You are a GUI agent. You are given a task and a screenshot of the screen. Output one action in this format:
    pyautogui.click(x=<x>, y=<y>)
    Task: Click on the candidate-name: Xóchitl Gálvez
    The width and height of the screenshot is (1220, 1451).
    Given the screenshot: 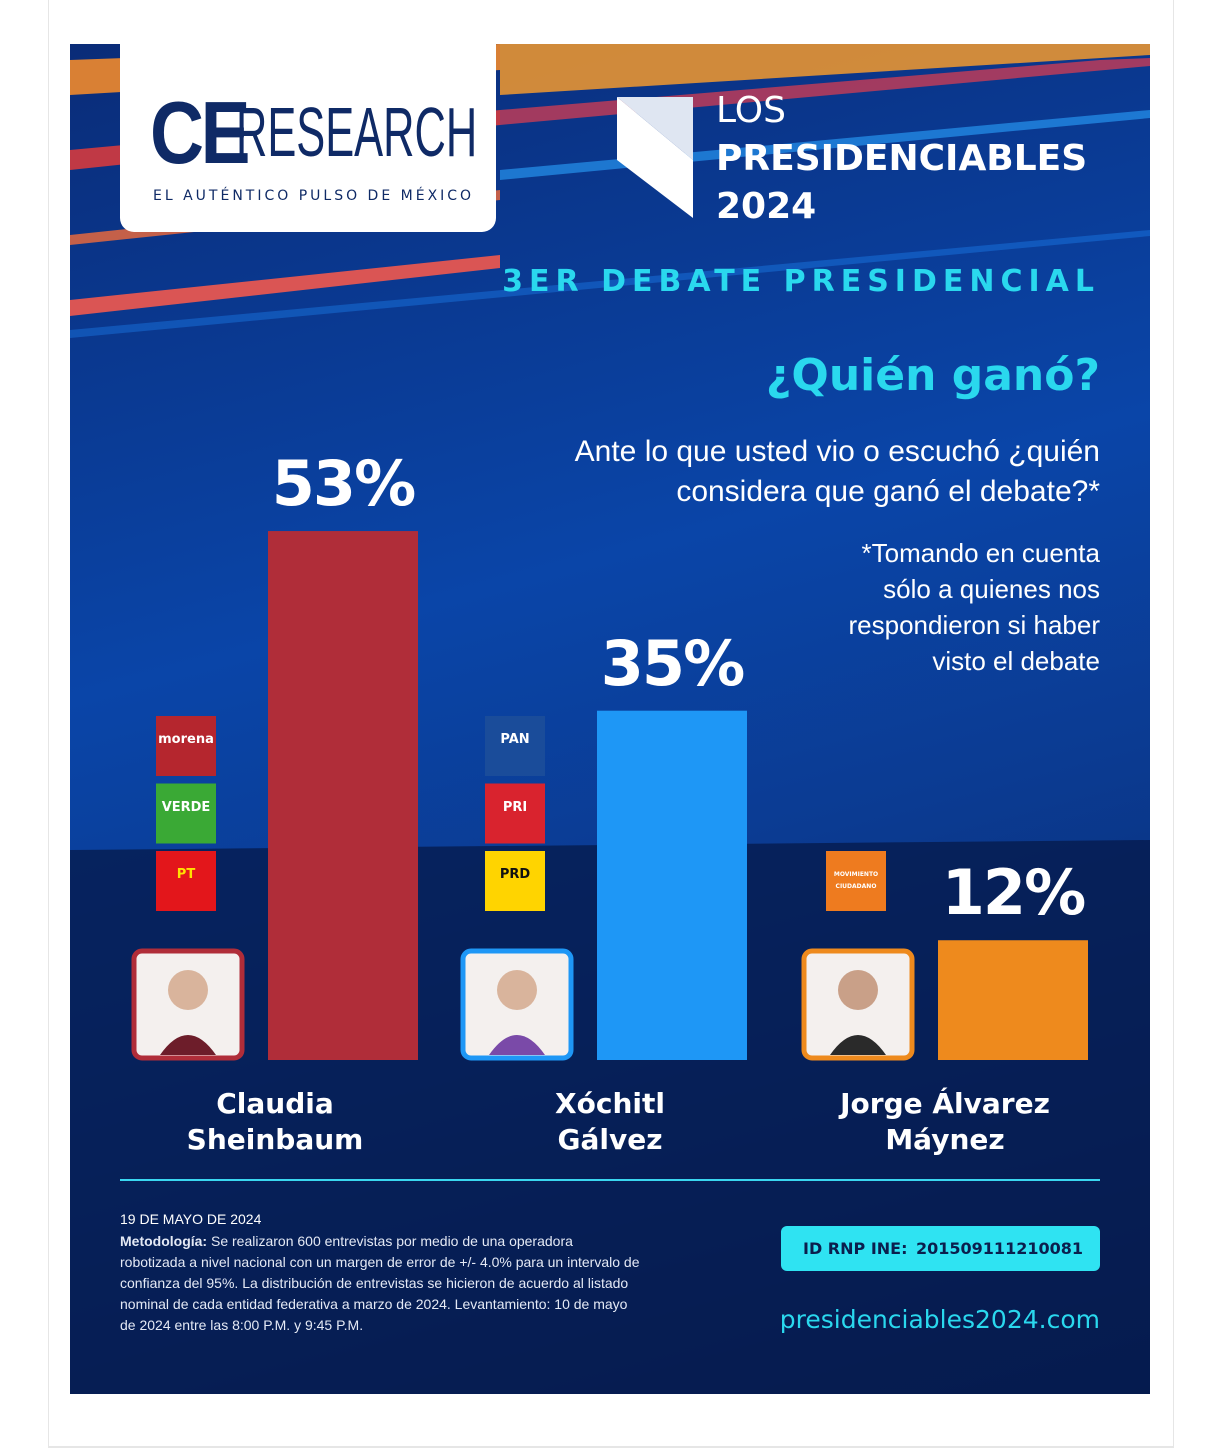 What is the action you would take?
    pyautogui.click(x=610, y=1121)
    